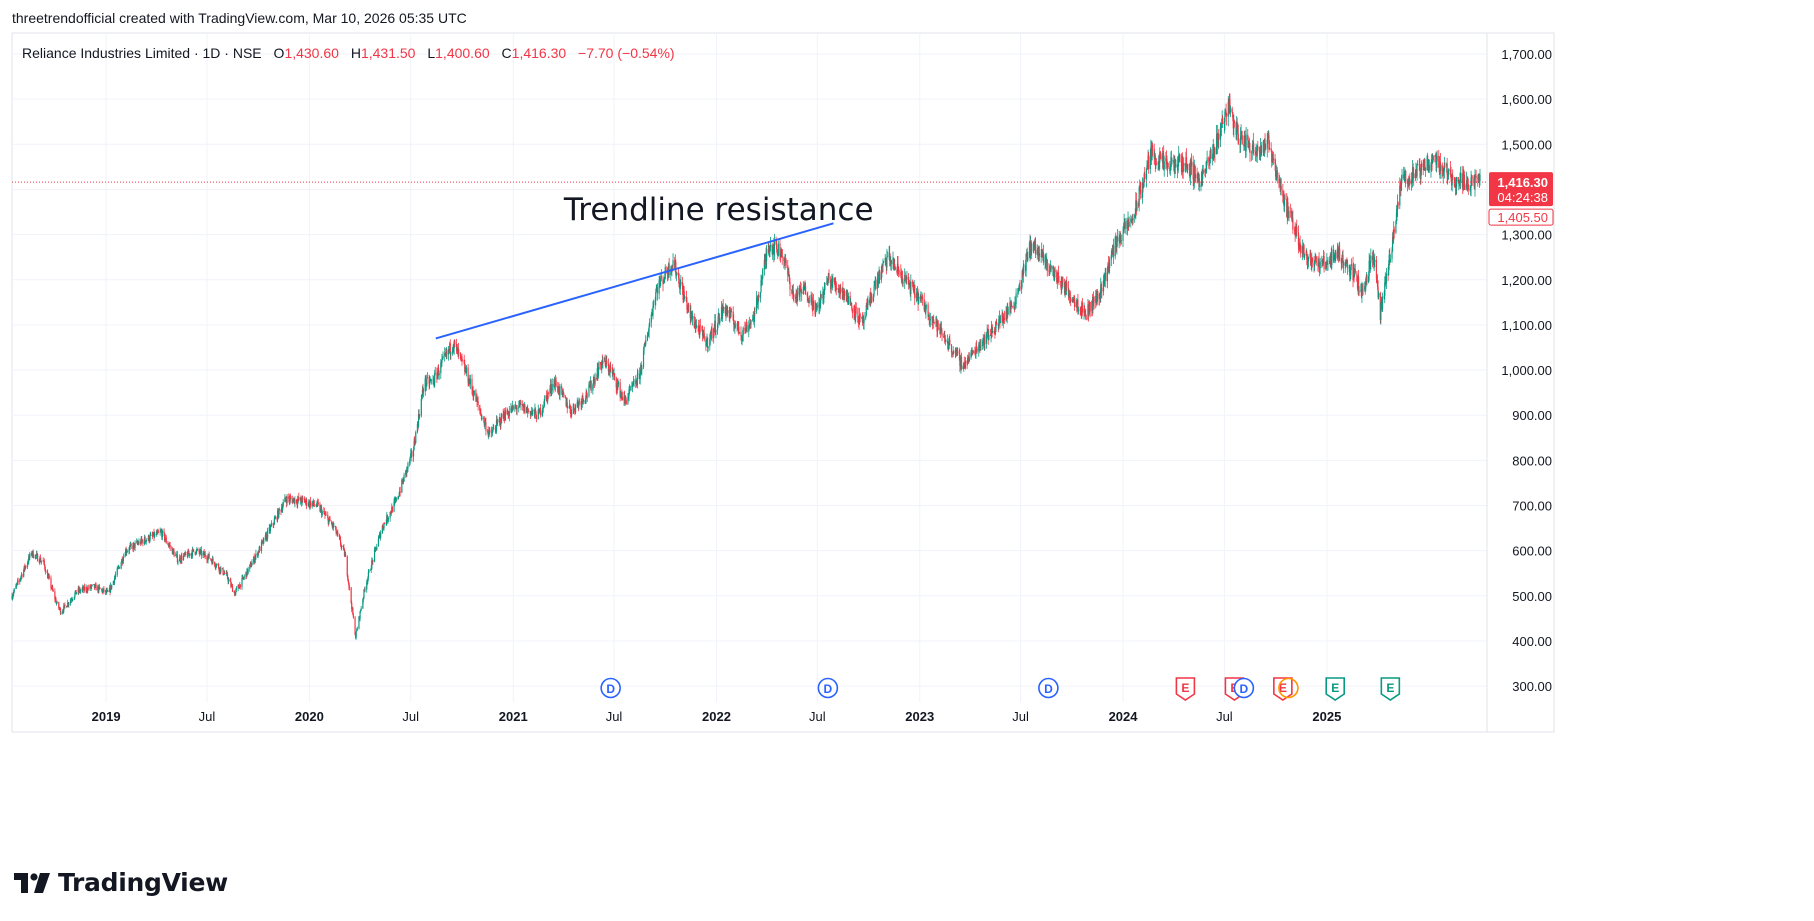  I want to click on last-price-tag, so click(1521, 189).